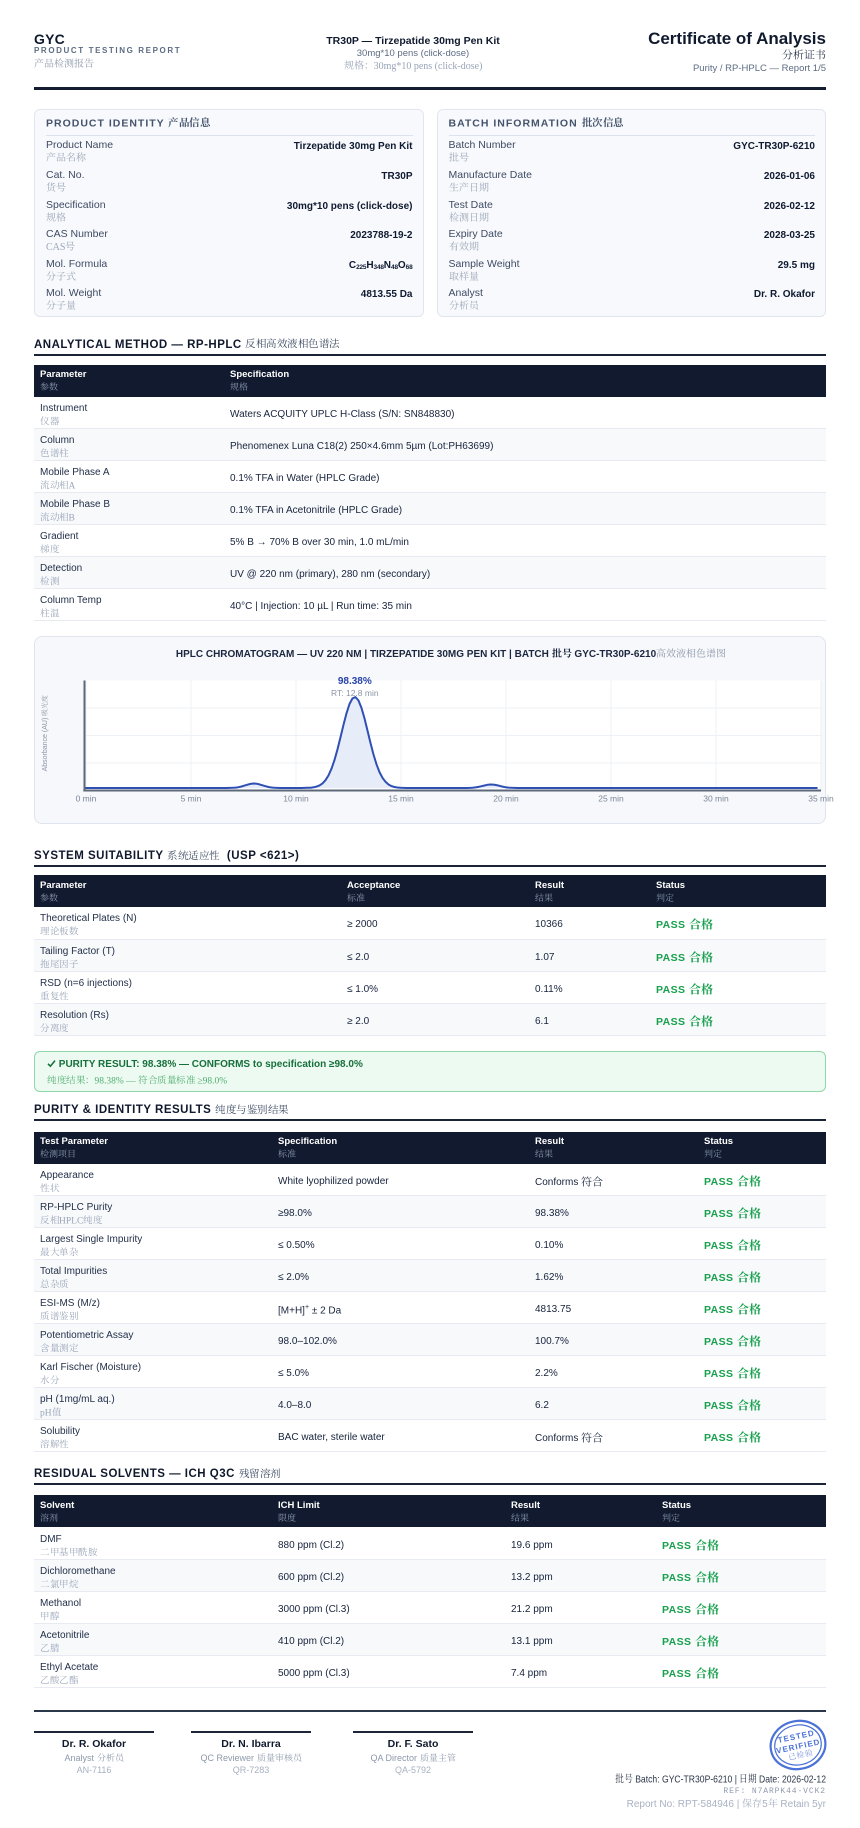 This screenshot has height=1828, width=860. What do you see at coordinates (355, 681) in the screenshot?
I see `svg-text: 98.38%` at bounding box center [355, 681].